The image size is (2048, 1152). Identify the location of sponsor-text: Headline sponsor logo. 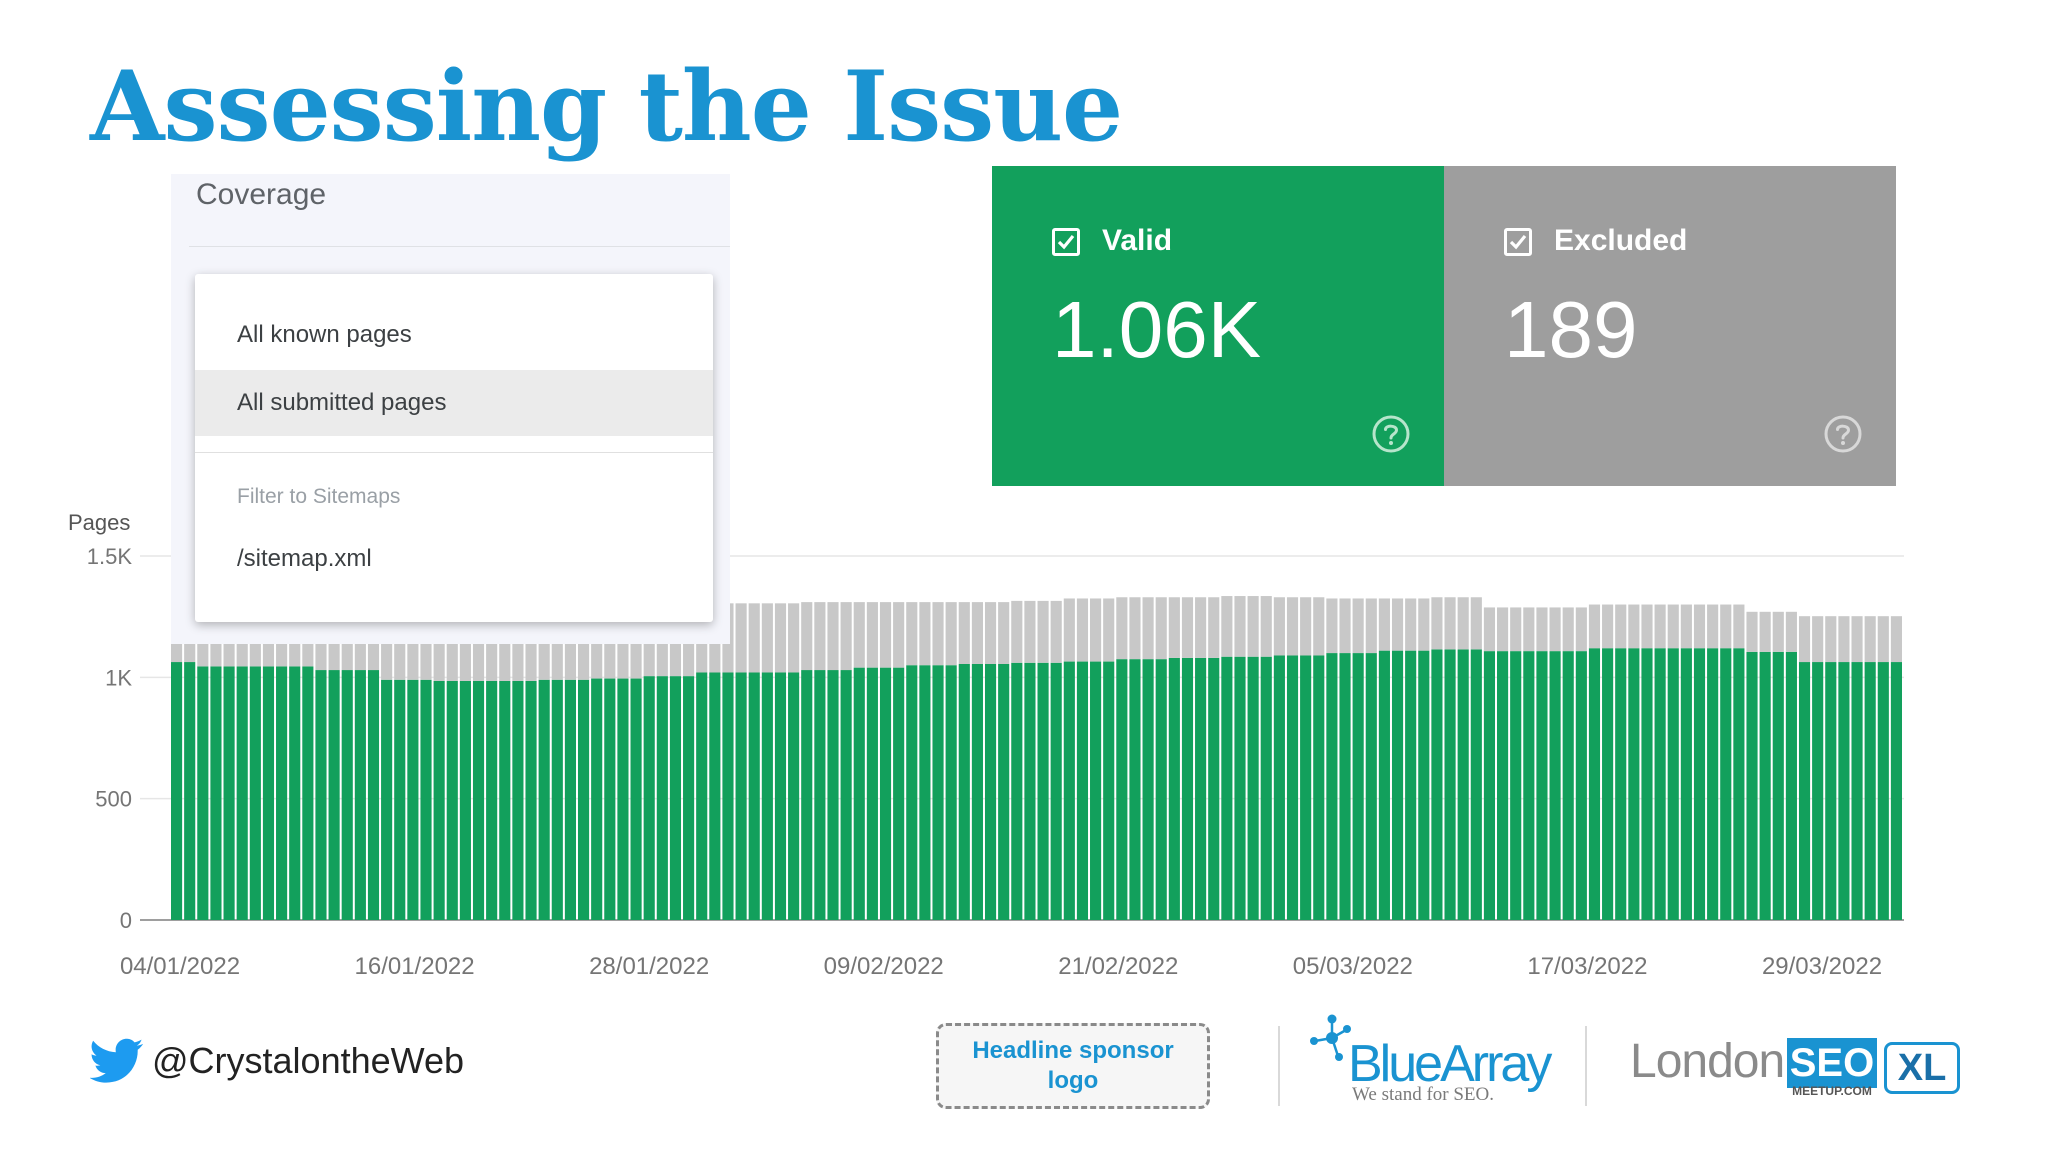
(1073, 1065).